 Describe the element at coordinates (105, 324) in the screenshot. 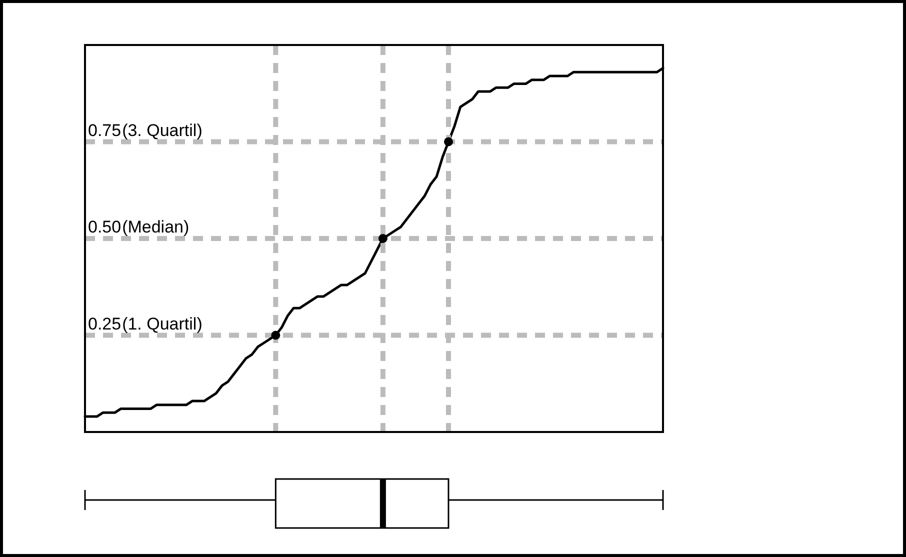

I see `y-tick-label: 0.25` at that location.